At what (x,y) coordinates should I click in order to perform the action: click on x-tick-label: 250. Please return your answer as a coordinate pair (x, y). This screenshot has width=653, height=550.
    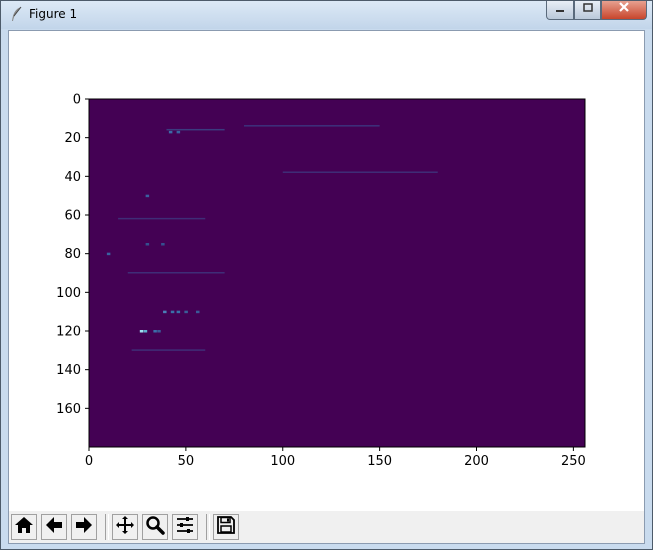
    Looking at the image, I should click on (573, 461).